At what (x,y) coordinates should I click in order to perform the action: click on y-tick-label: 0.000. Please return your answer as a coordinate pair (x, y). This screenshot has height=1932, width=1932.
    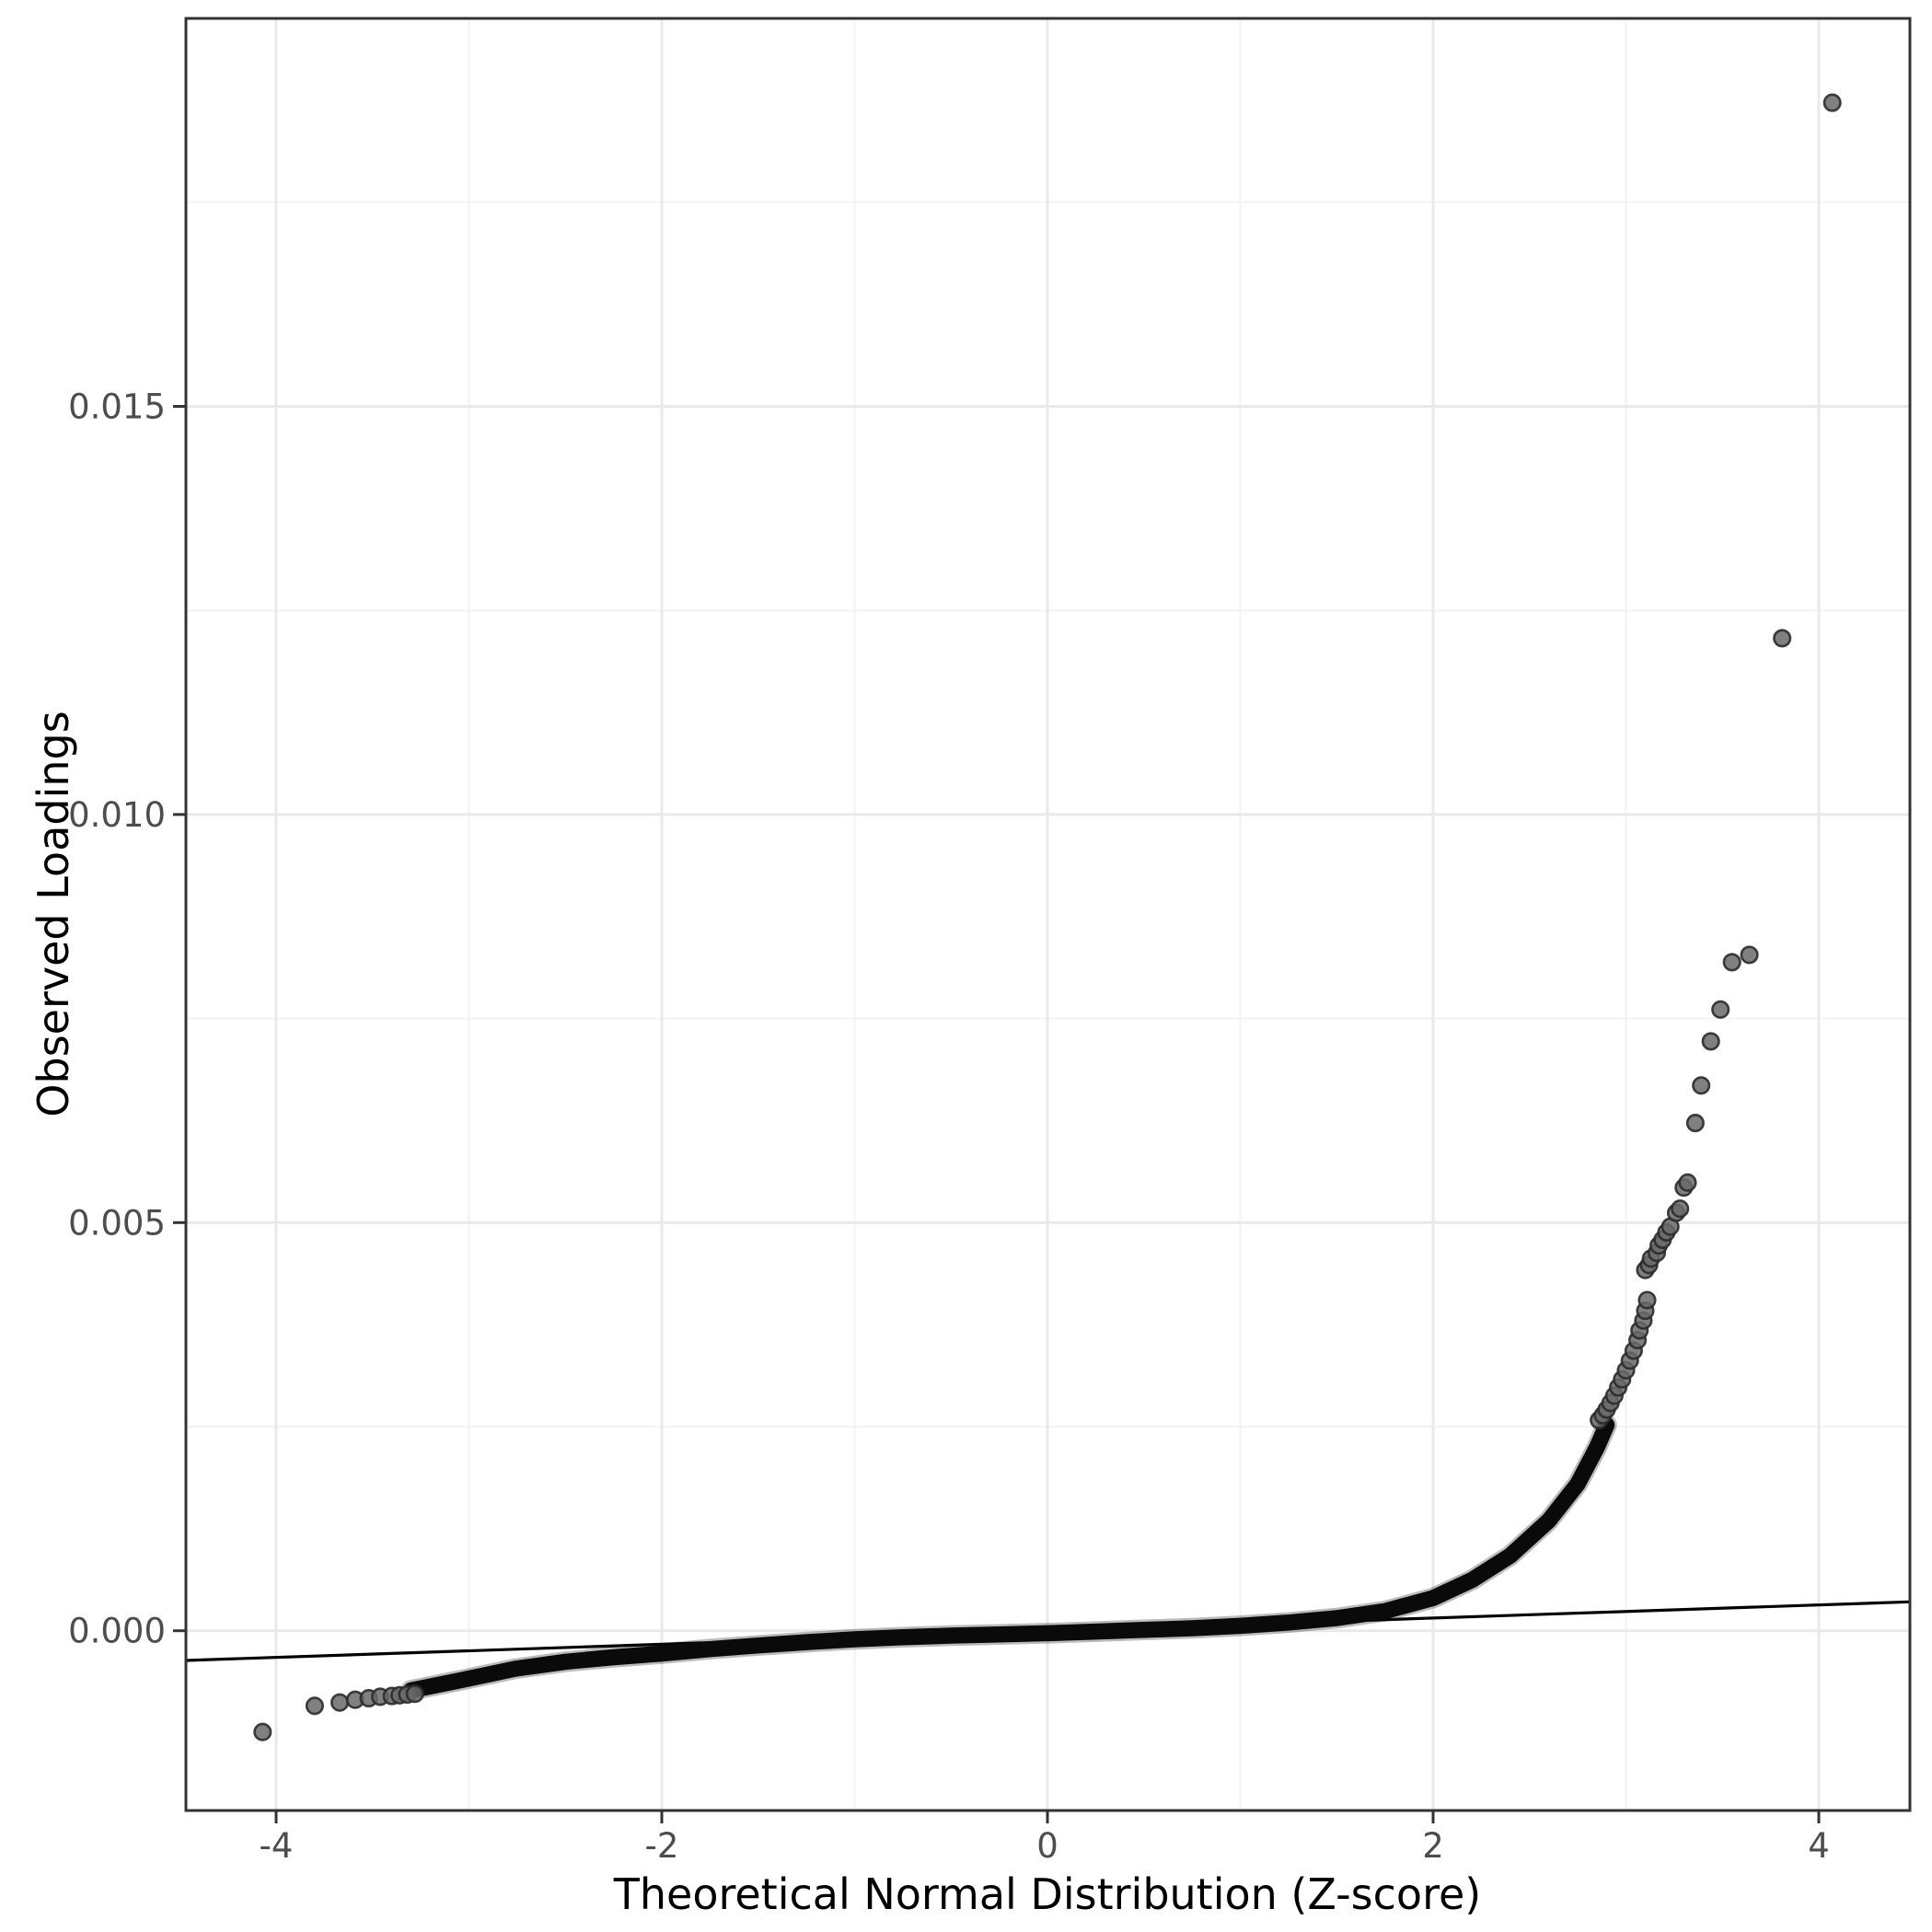
    Looking at the image, I should click on (117, 1632).